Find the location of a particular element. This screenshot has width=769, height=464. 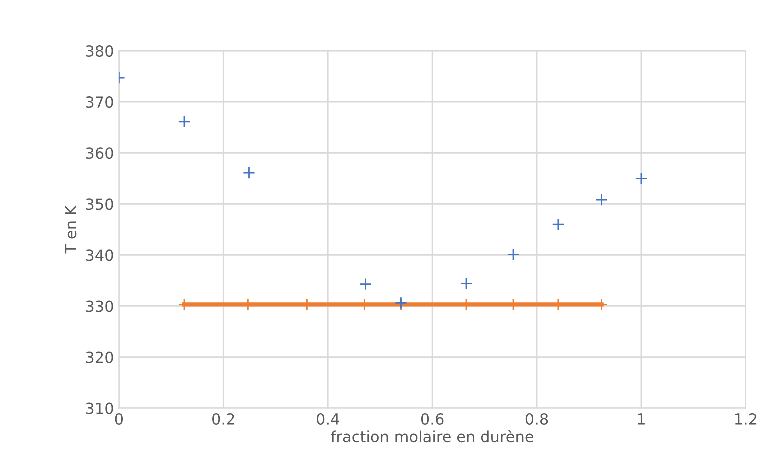

x-tick-label: 0 is located at coordinates (119, 419).